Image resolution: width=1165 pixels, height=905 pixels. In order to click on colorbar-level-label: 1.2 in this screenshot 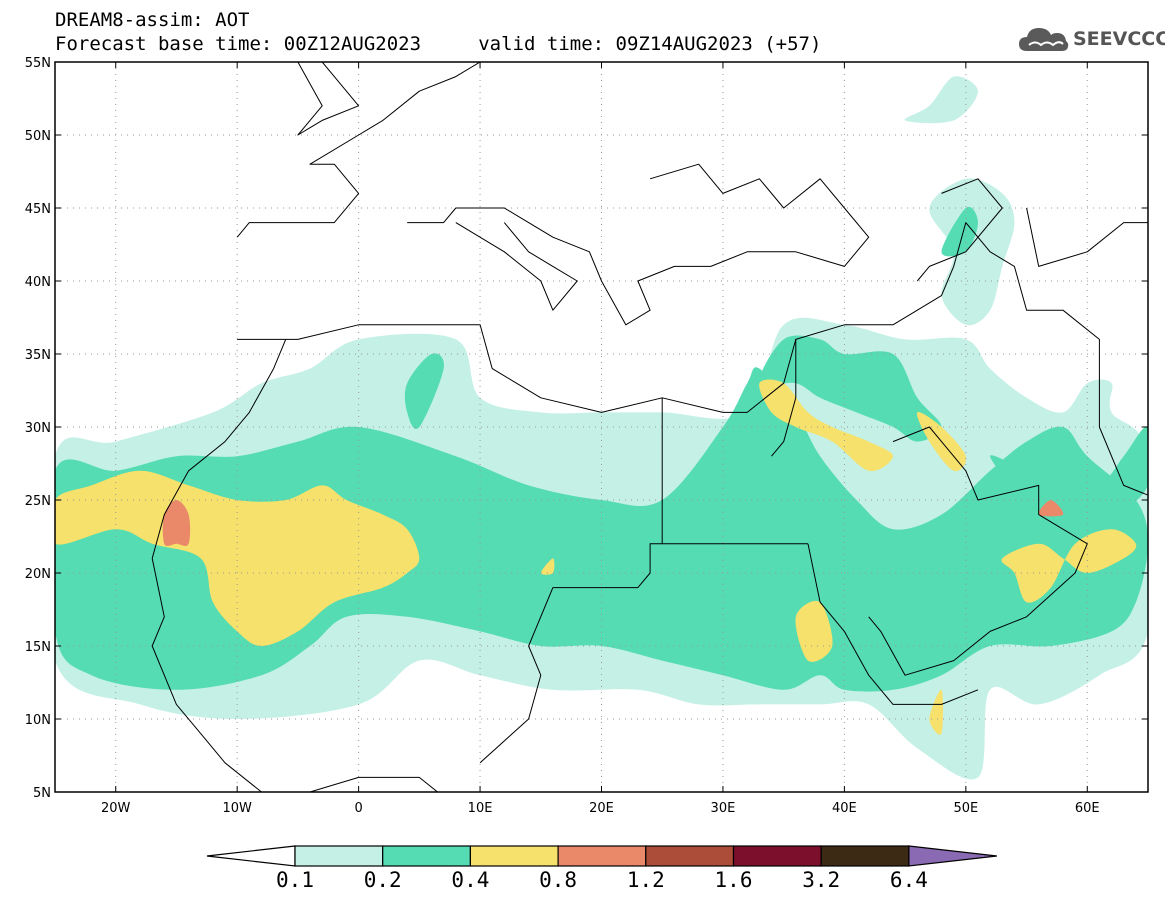, I will do `click(645, 880)`.